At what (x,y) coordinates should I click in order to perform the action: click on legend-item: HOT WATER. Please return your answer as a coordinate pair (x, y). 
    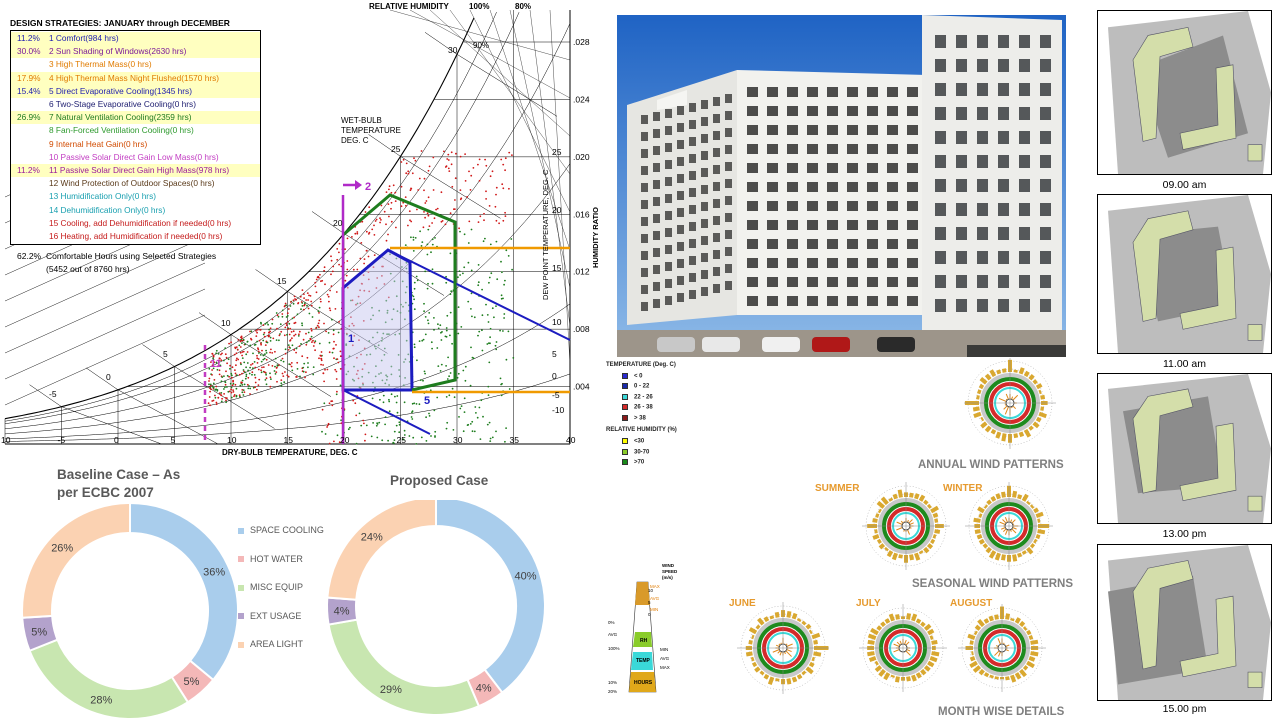
    Looking at the image, I should click on (270, 559).